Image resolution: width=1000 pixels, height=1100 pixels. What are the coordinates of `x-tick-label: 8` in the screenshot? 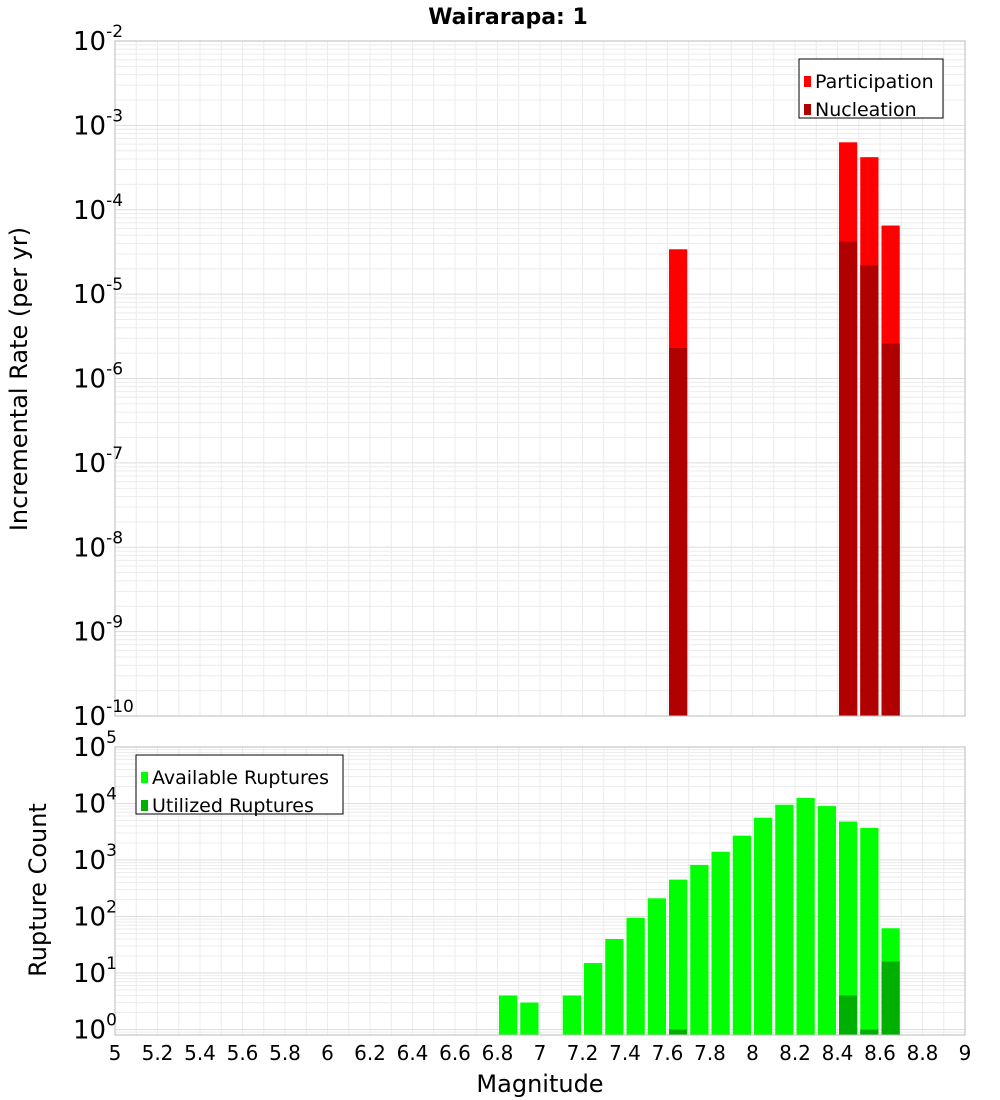 It's located at (752, 1053).